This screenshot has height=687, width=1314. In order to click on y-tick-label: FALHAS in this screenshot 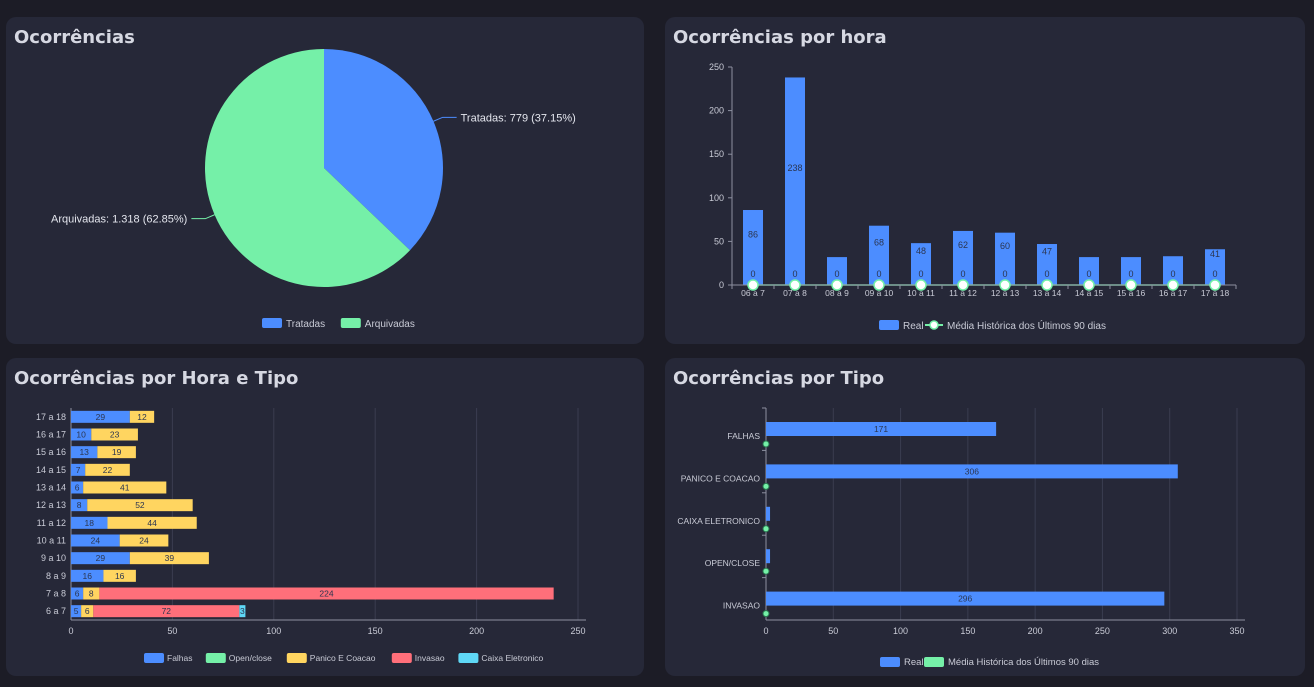, I will do `click(743, 436)`.